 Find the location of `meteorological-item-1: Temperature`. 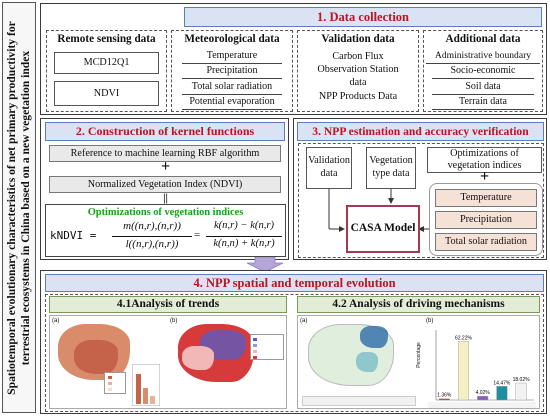

meteorological-item-1: Temperature is located at coordinates (232, 57).